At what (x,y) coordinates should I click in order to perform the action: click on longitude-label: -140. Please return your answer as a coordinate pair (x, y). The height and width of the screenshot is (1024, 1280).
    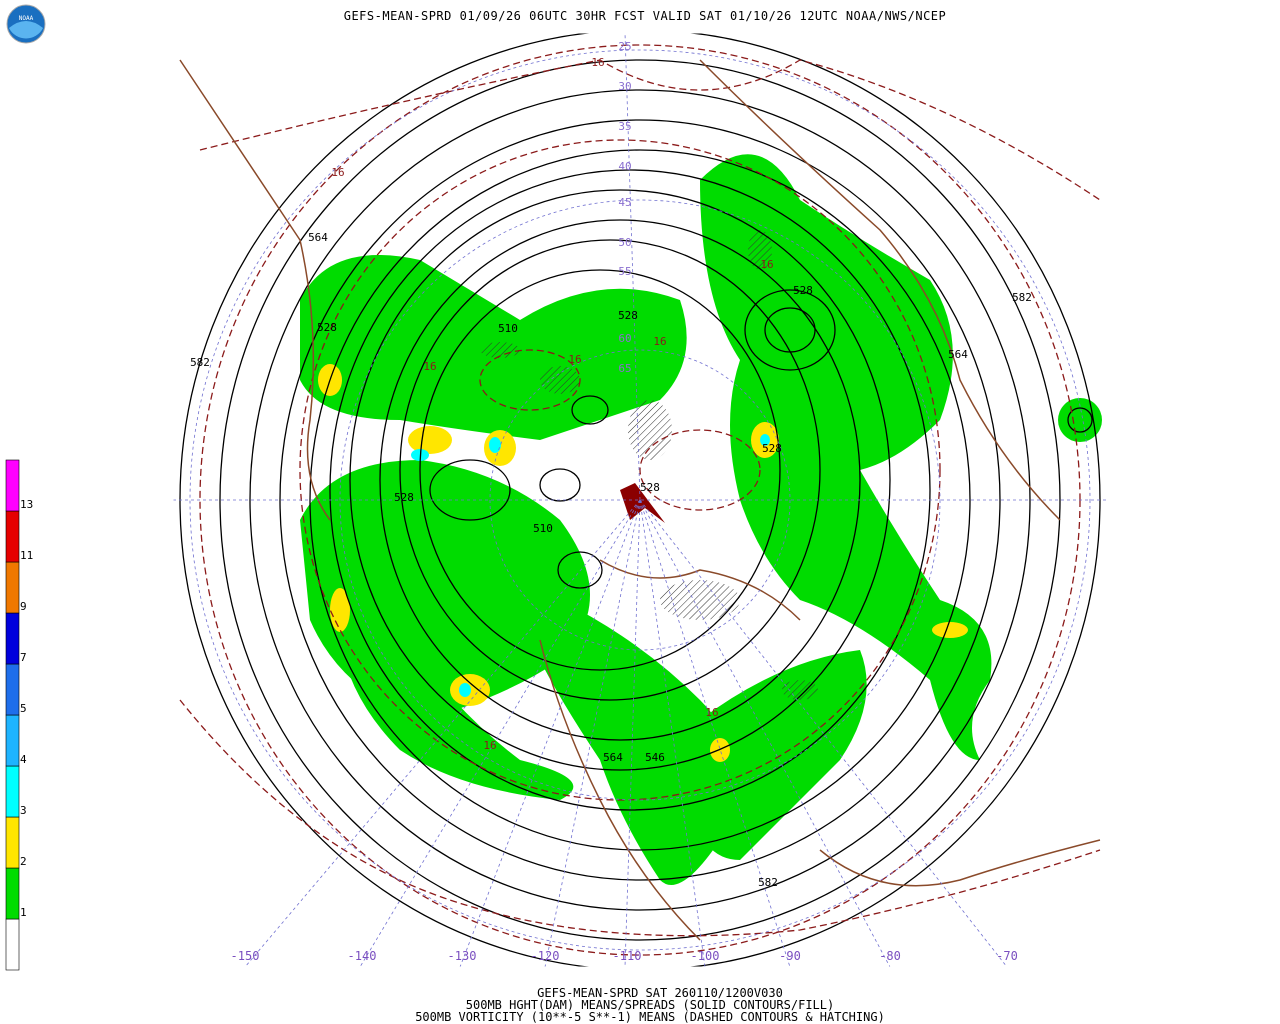
    Looking at the image, I should click on (362, 956).